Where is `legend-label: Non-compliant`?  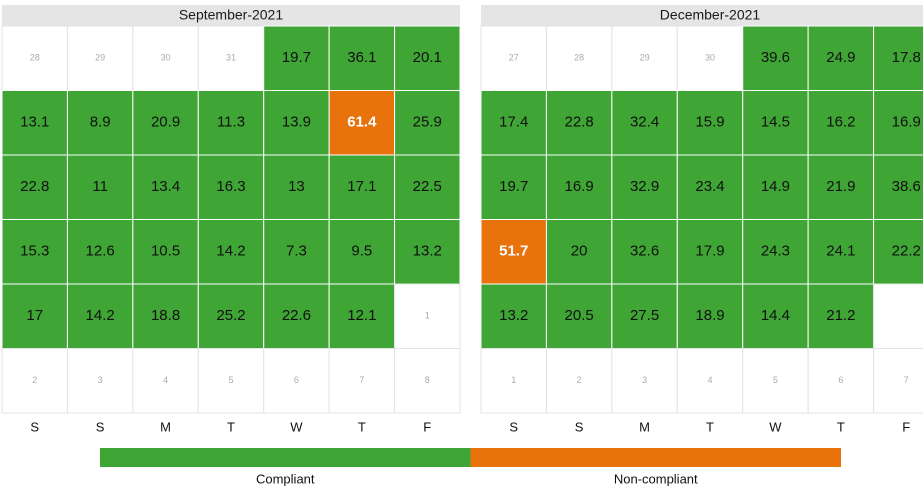
legend-label: Non-compliant is located at coordinates (656, 478).